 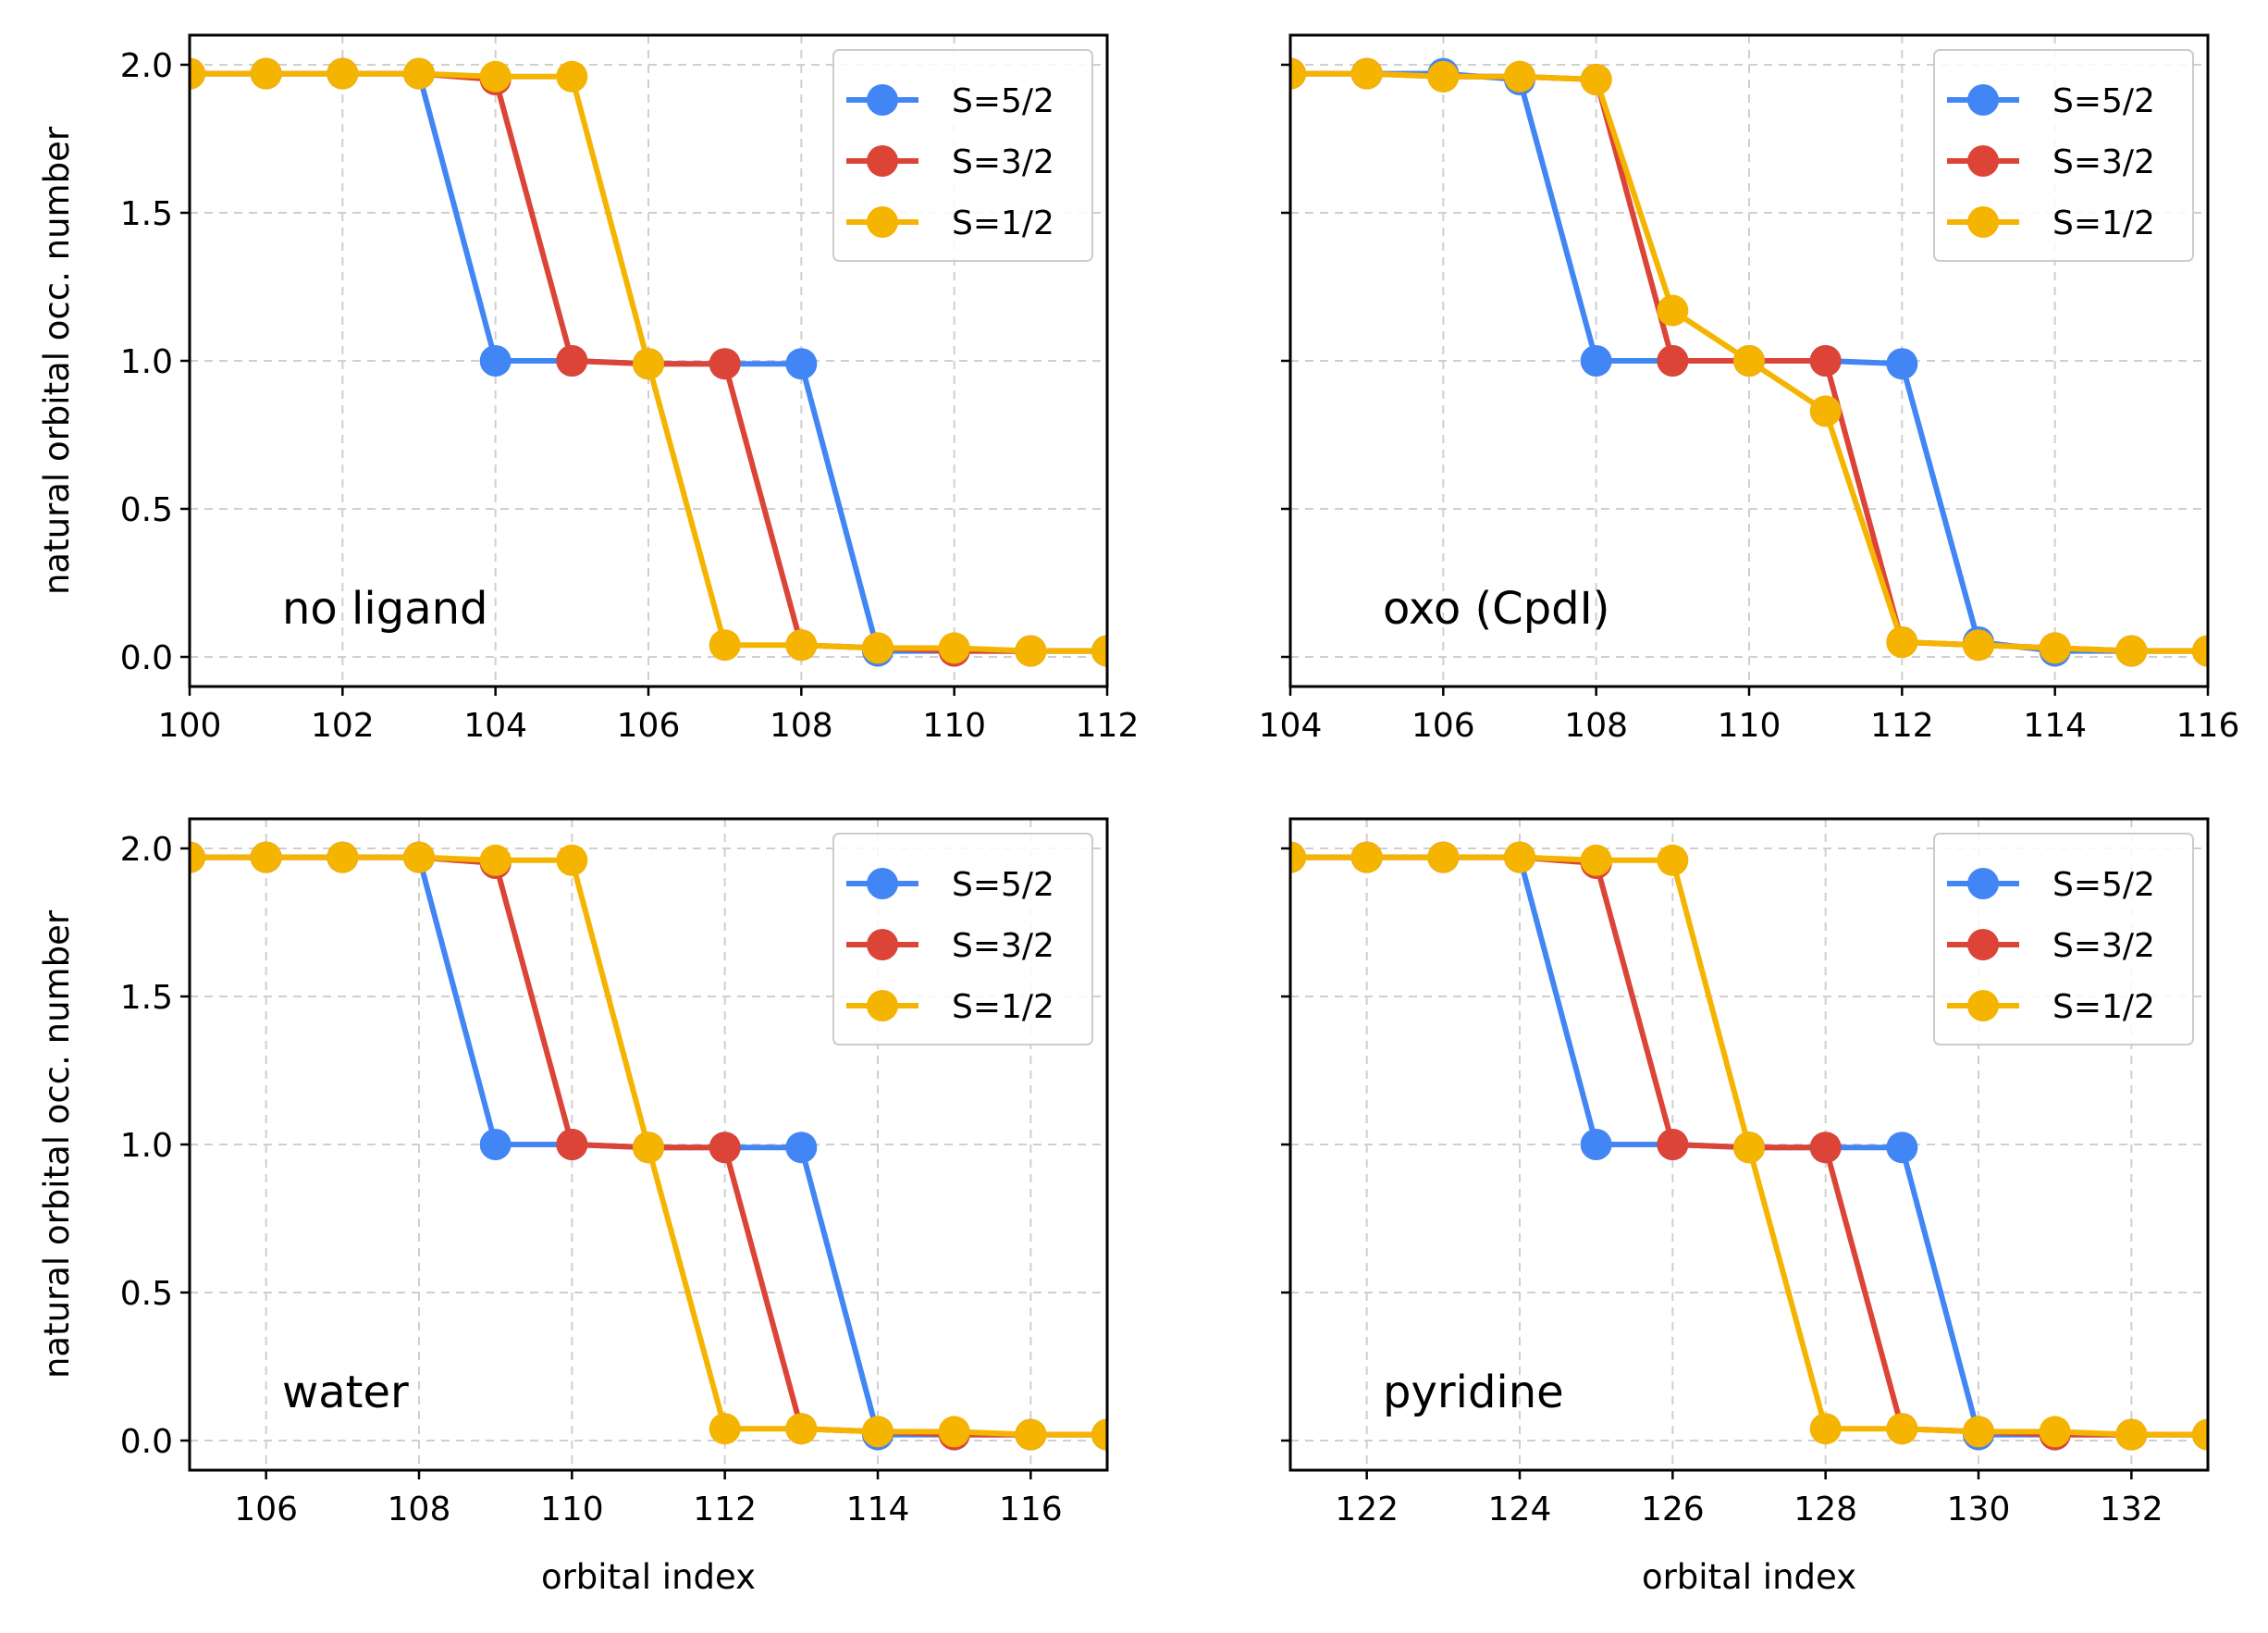 I want to click on x-tick-label-104: 104, so click(x=1291, y=726).